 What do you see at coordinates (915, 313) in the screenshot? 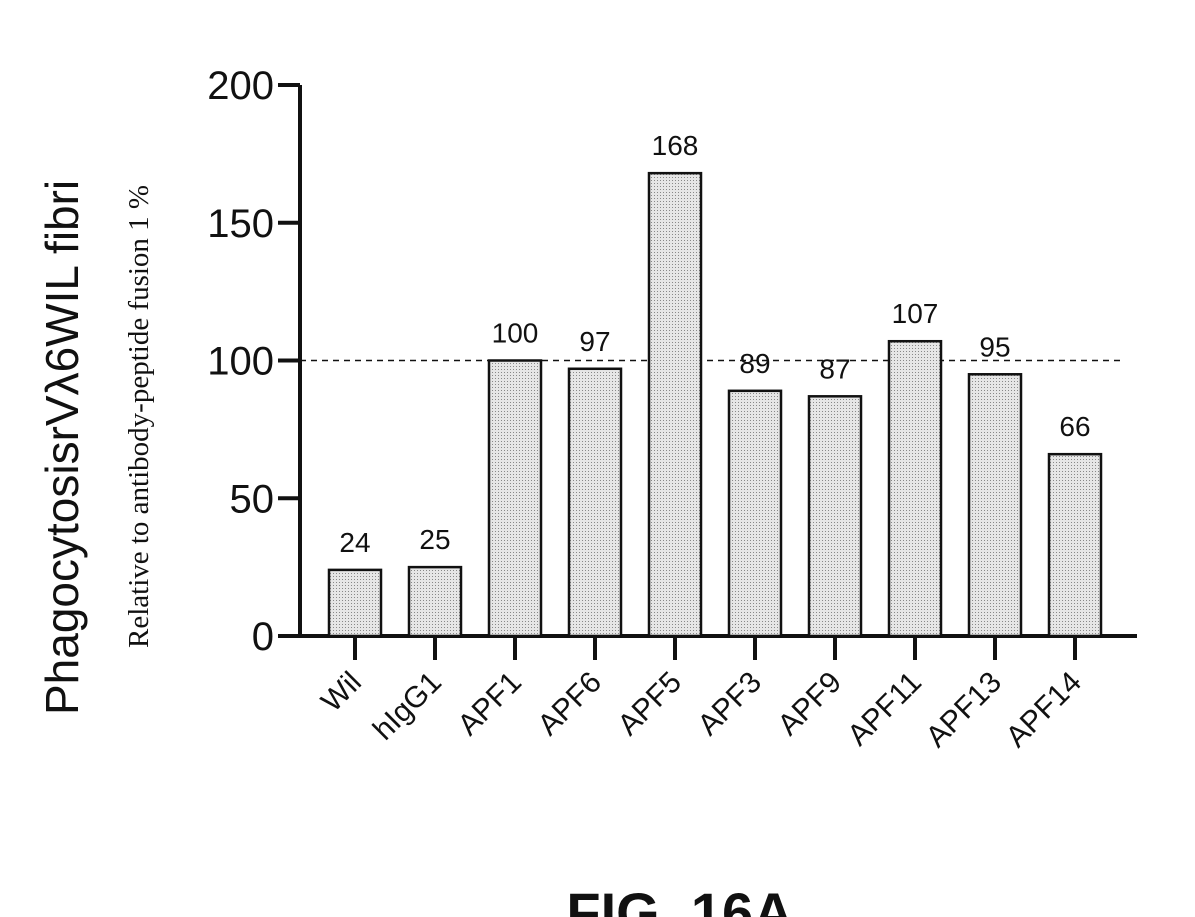
I see `value-label: 107` at bounding box center [915, 313].